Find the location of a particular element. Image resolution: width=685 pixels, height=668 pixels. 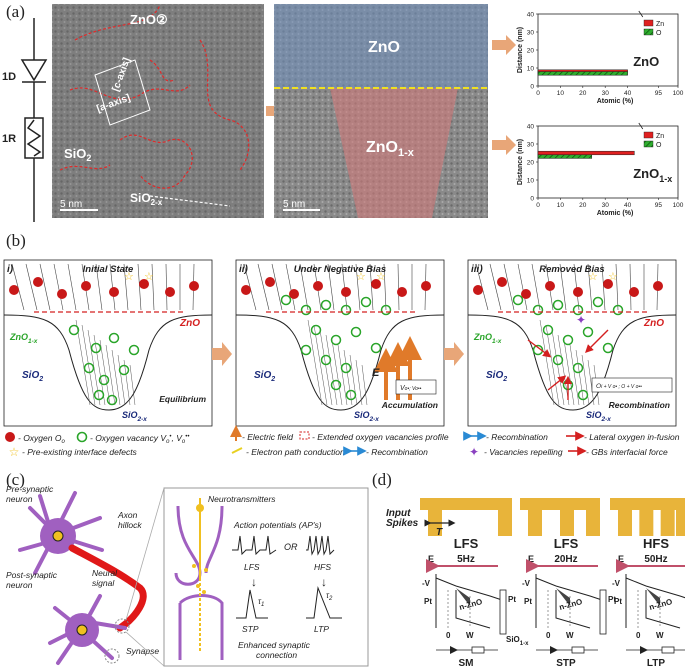

spike-column-2: LFS 20Hz E -V Pt n-ZnO Pt 0 W STP is located at coordinates (568, 583).